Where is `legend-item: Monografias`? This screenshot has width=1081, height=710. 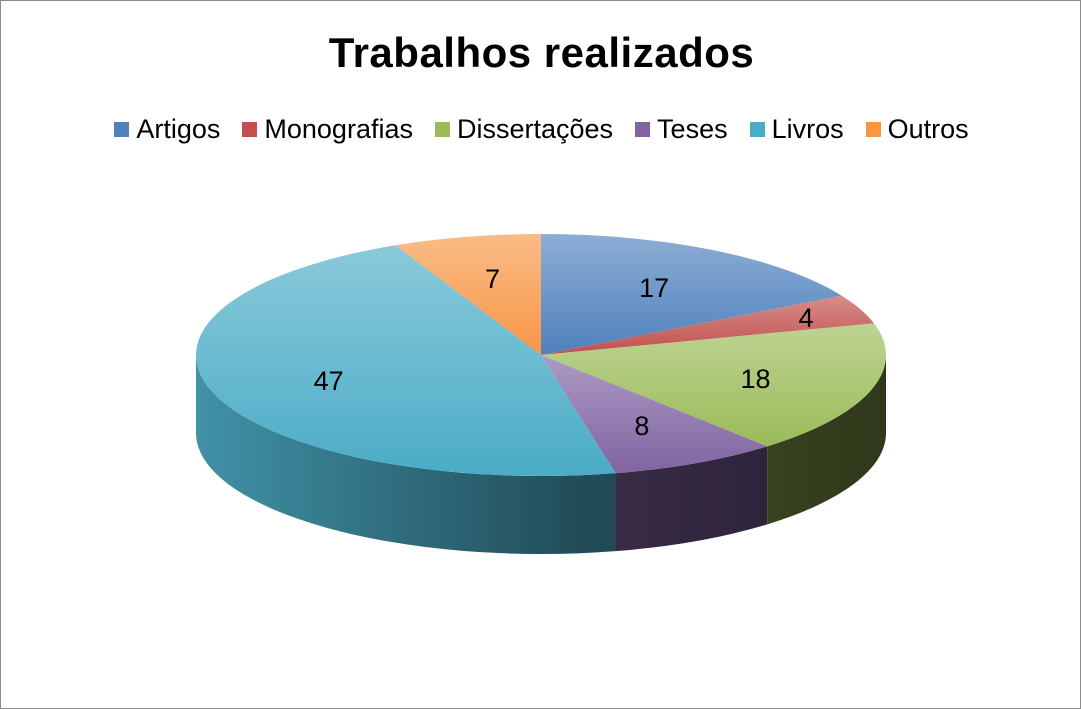 legend-item: Monografias is located at coordinates (327, 129).